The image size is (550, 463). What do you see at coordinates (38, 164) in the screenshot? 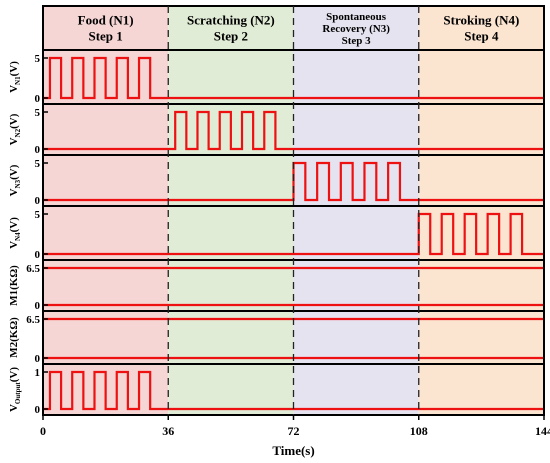
I see `panel-3-ytick-label-1: 5` at bounding box center [38, 164].